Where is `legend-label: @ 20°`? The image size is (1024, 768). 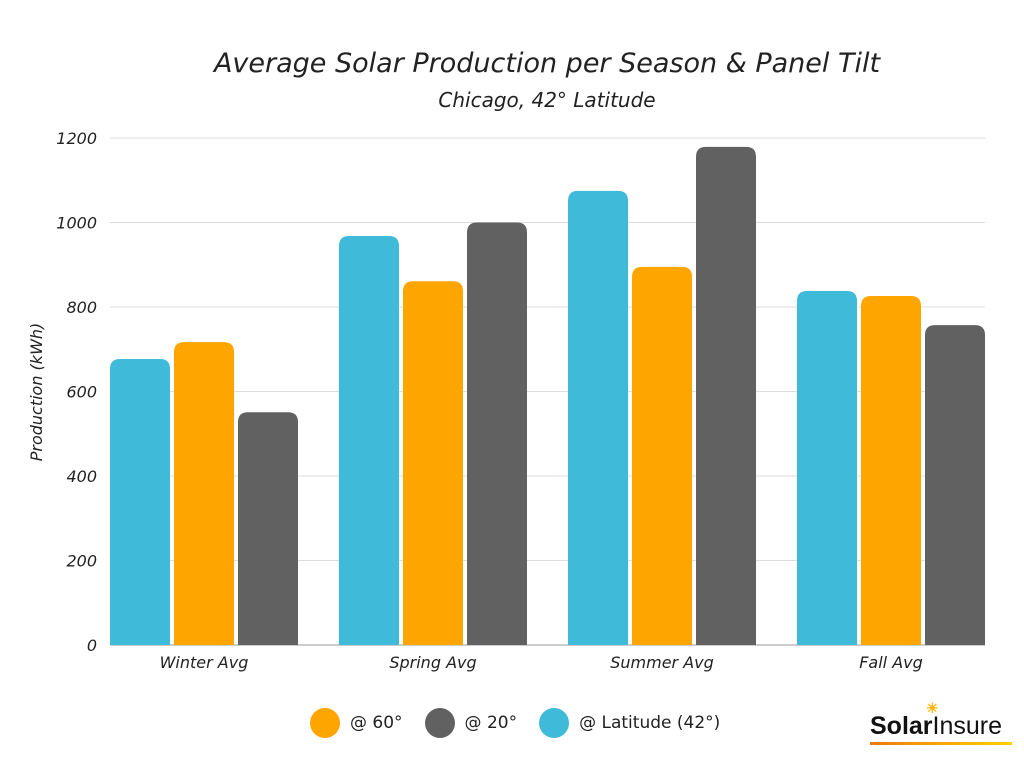
legend-label: @ 20° is located at coordinates (491, 723).